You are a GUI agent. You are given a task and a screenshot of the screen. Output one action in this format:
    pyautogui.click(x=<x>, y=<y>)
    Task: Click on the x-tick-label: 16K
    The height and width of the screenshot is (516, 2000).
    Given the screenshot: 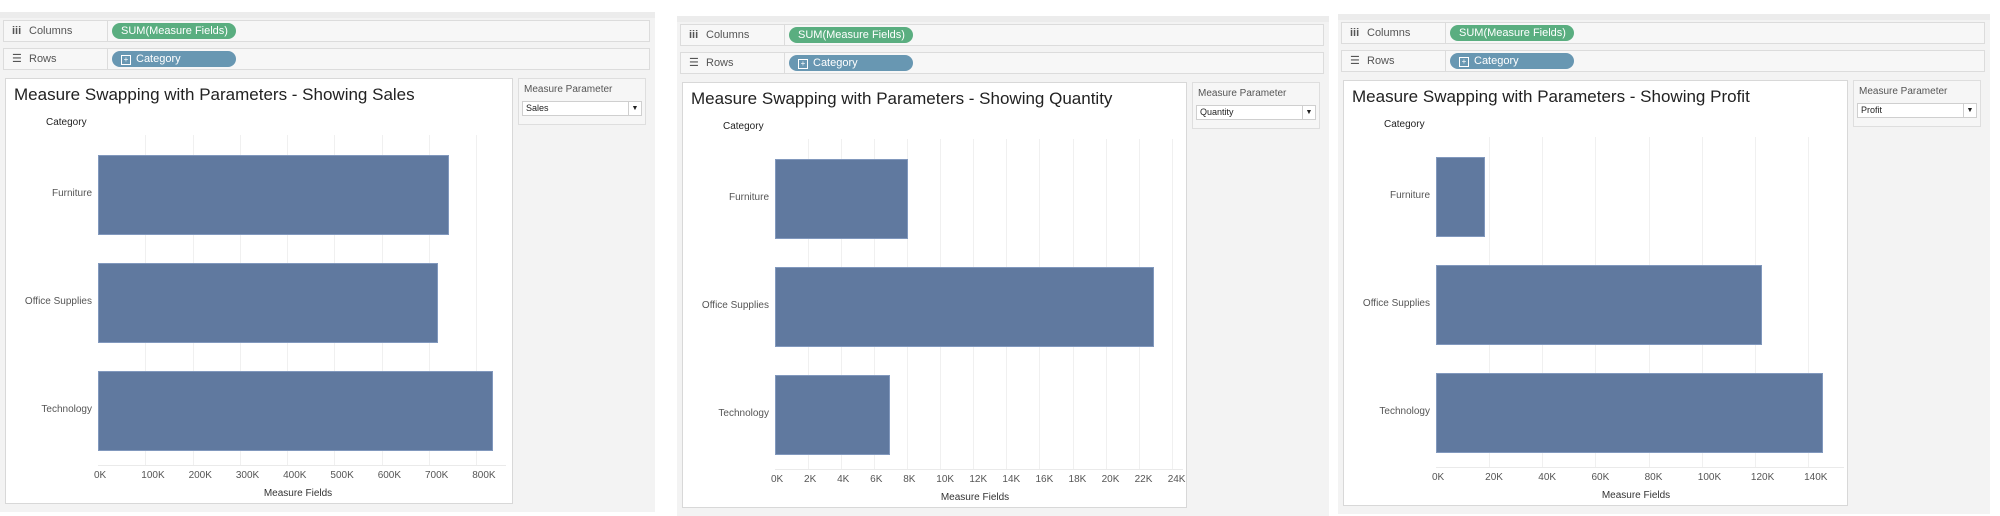 What is the action you would take?
    pyautogui.click(x=1044, y=479)
    